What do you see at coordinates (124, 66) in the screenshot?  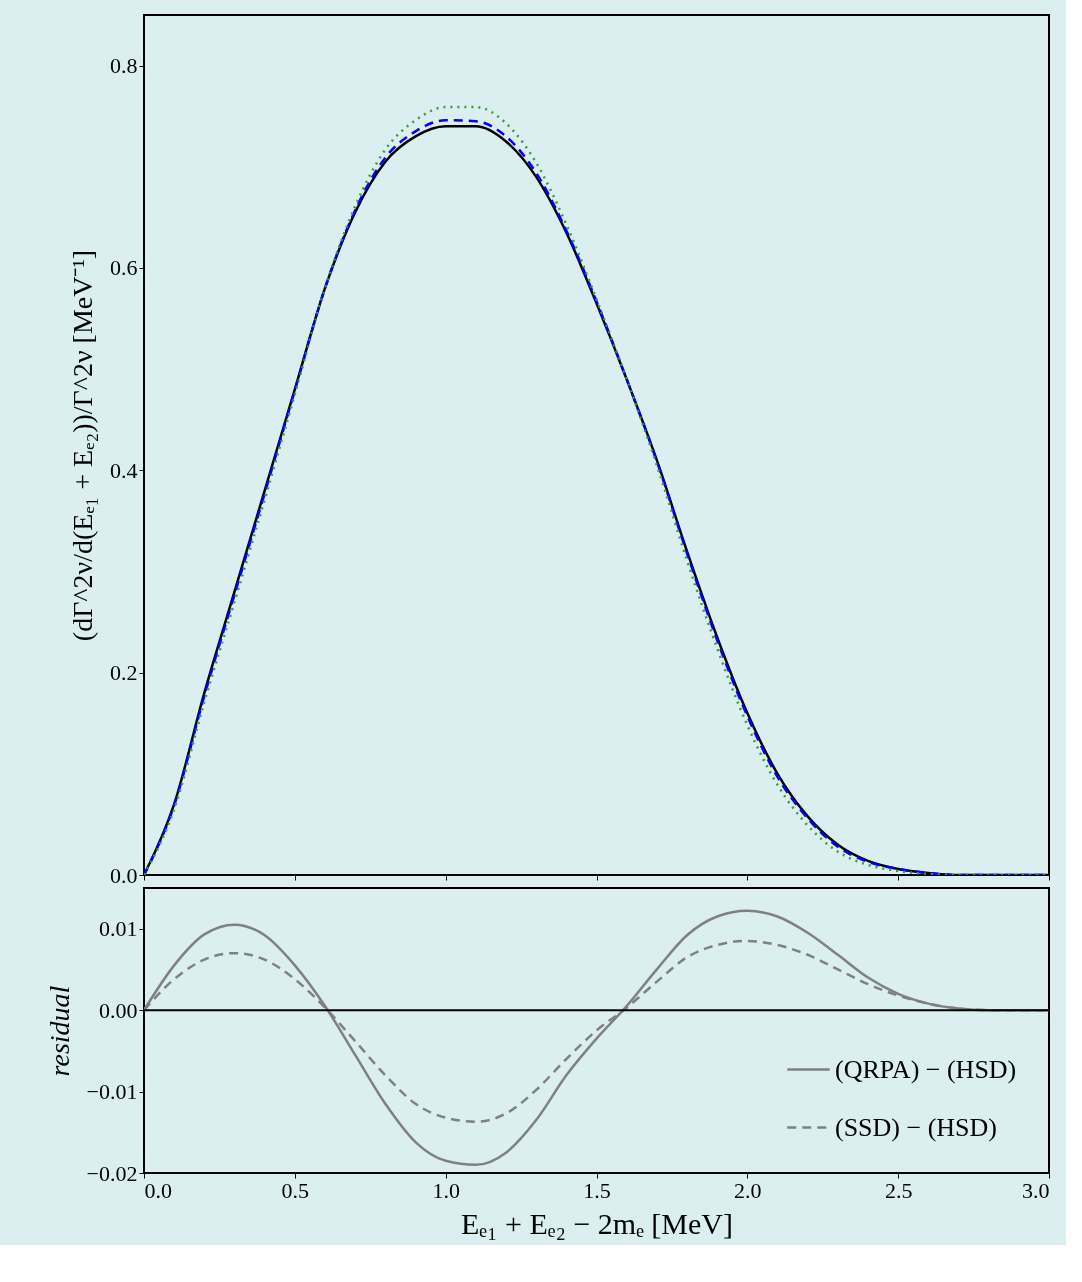 I see `y-tick-label: 0.8` at bounding box center [124, 66].